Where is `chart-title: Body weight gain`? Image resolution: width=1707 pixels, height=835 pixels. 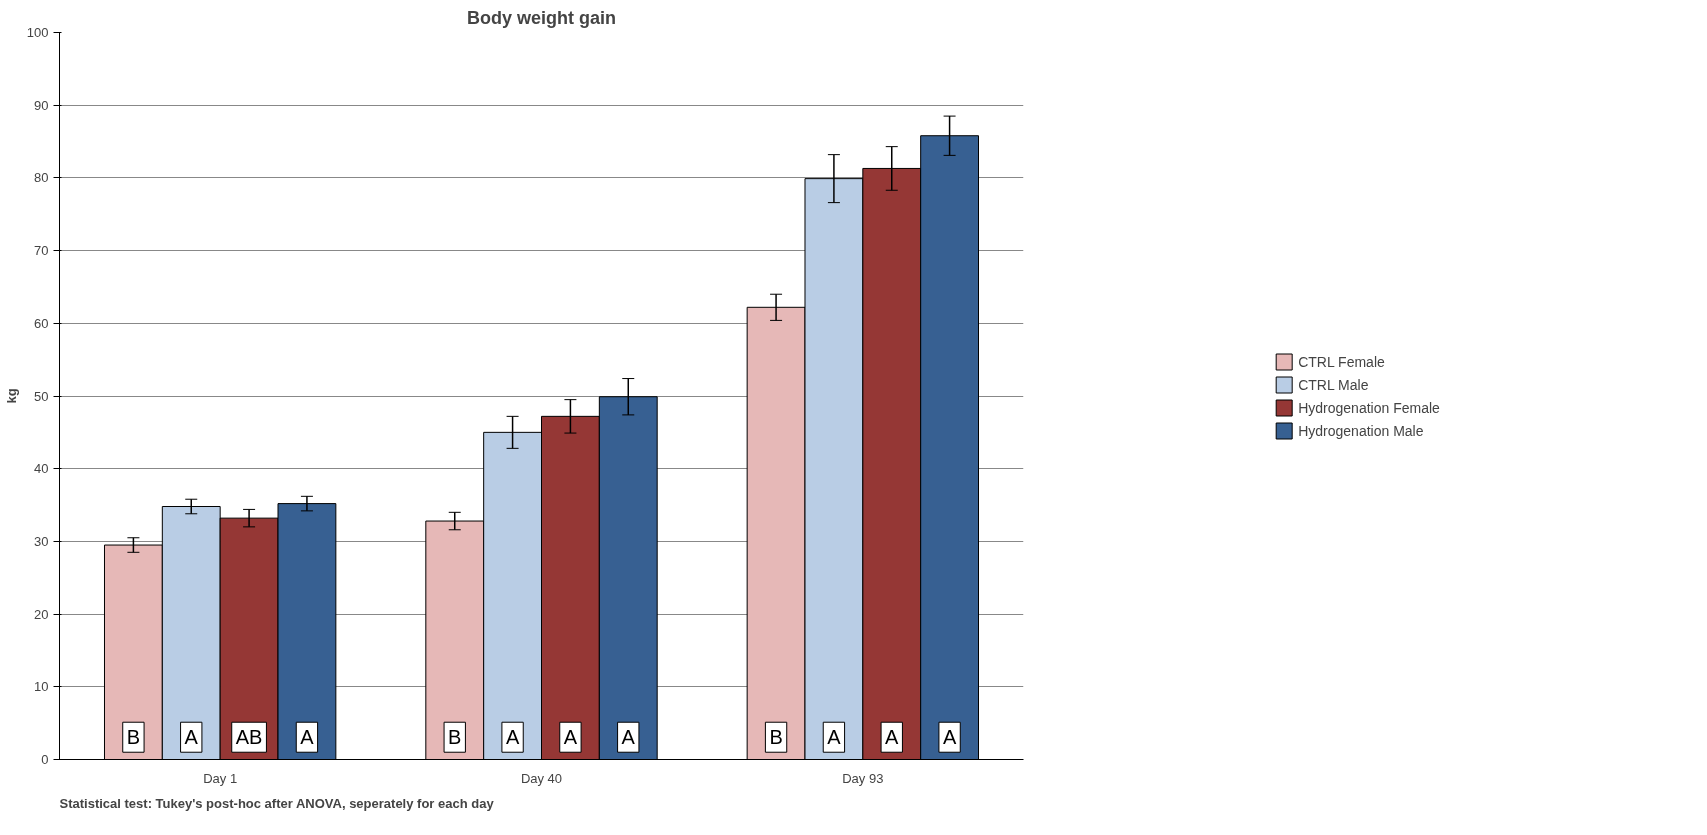
chart-title: Body weight gain is located at coordinates (542, 17).